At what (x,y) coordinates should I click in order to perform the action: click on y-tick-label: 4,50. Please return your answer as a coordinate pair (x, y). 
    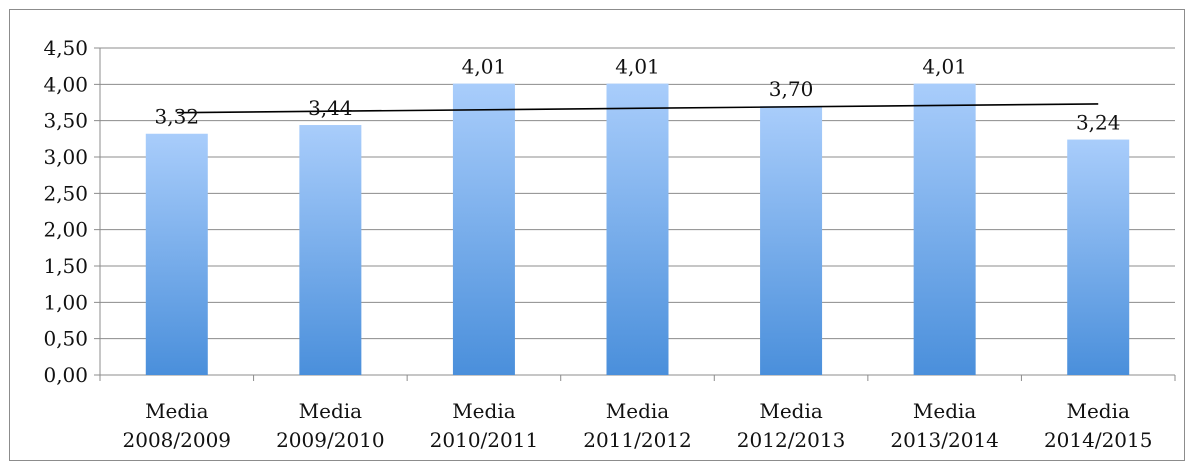
    Looking at the image, I should click on (65, 48).